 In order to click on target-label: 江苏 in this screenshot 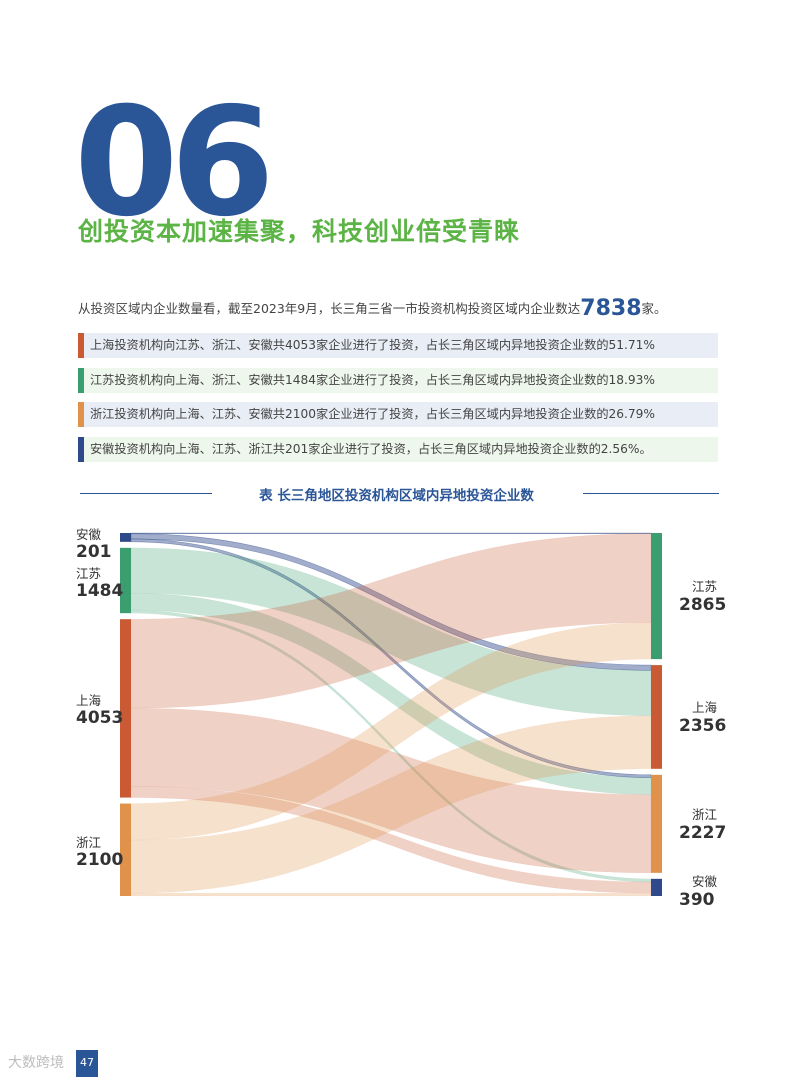, I will do `click(705, 587)`.